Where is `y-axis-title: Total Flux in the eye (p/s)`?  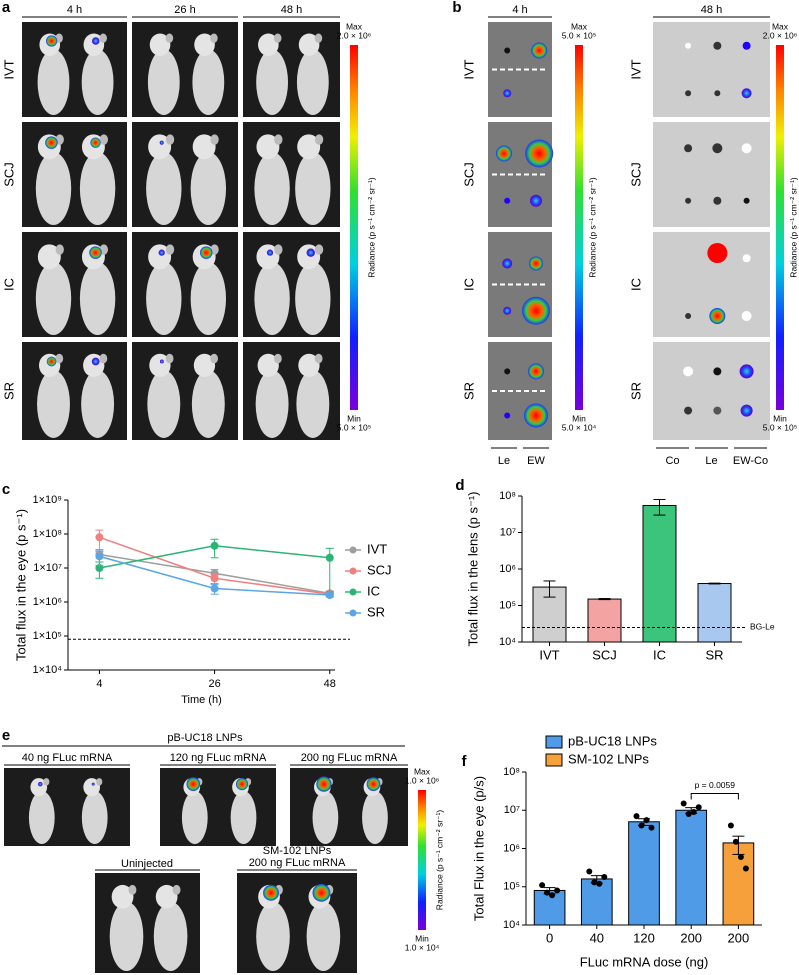
y-axis-title: Total Flux in the eye (p/s) is located at coordinates (478, 848).